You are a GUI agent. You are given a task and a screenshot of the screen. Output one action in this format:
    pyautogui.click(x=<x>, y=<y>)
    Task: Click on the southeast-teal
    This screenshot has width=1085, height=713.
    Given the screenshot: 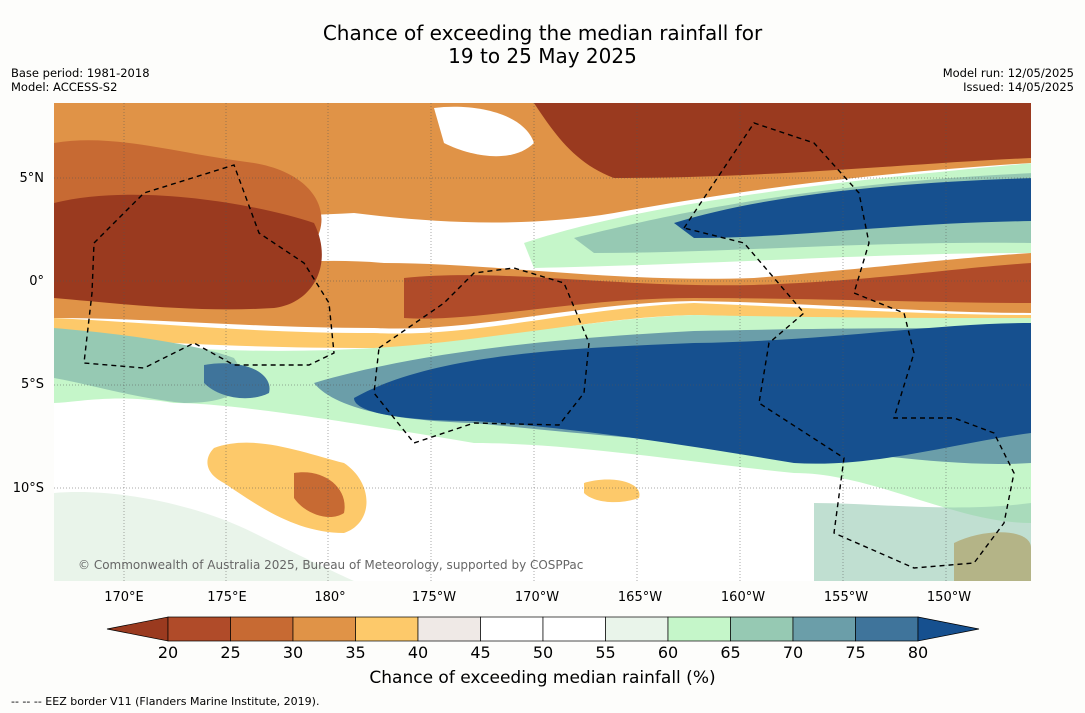 What is the action you would take?
    pyautogui.click(x=922, y=542)
    